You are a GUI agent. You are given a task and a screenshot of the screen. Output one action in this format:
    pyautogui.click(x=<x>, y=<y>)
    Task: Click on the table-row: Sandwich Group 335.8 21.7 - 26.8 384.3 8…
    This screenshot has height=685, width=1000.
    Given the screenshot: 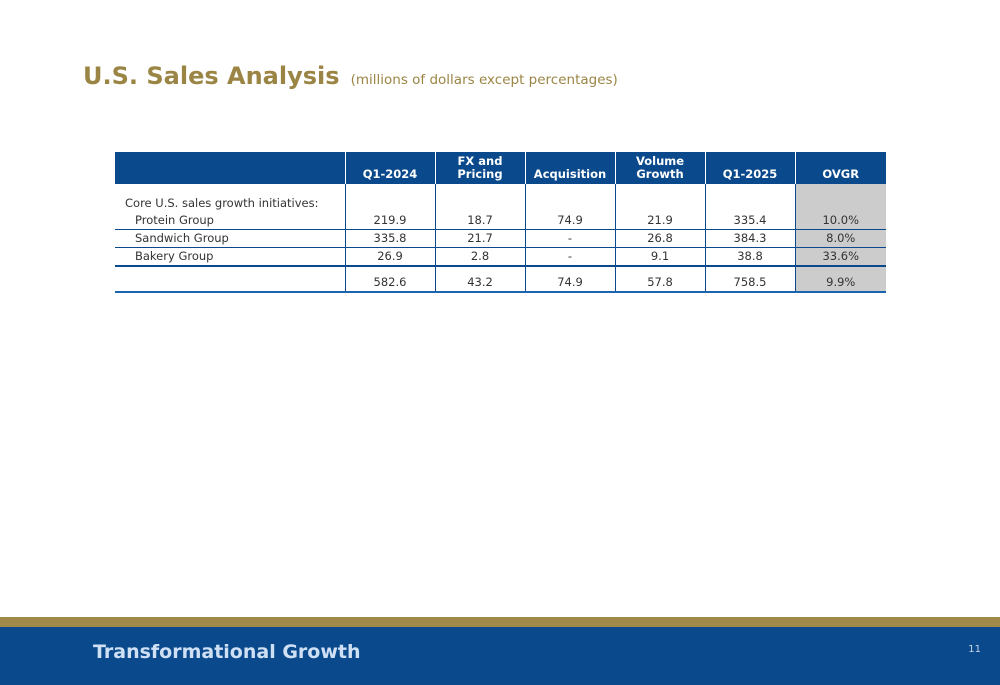 What is the action you would take?
    pyautogui.click(x=500, y=238)
    